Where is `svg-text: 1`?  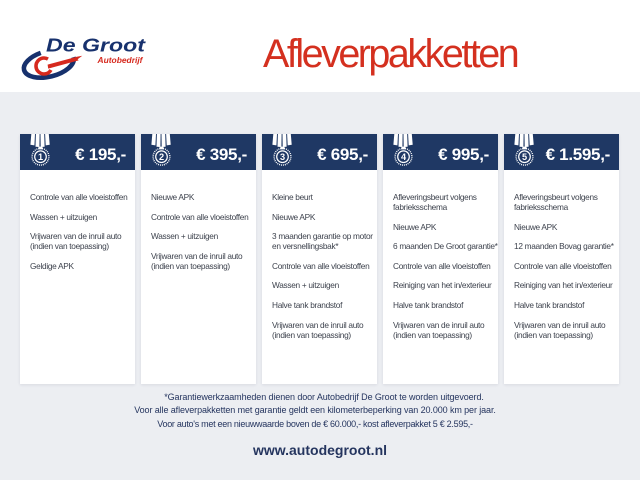
svg-text: 1 is located at coordinates (40, 157).